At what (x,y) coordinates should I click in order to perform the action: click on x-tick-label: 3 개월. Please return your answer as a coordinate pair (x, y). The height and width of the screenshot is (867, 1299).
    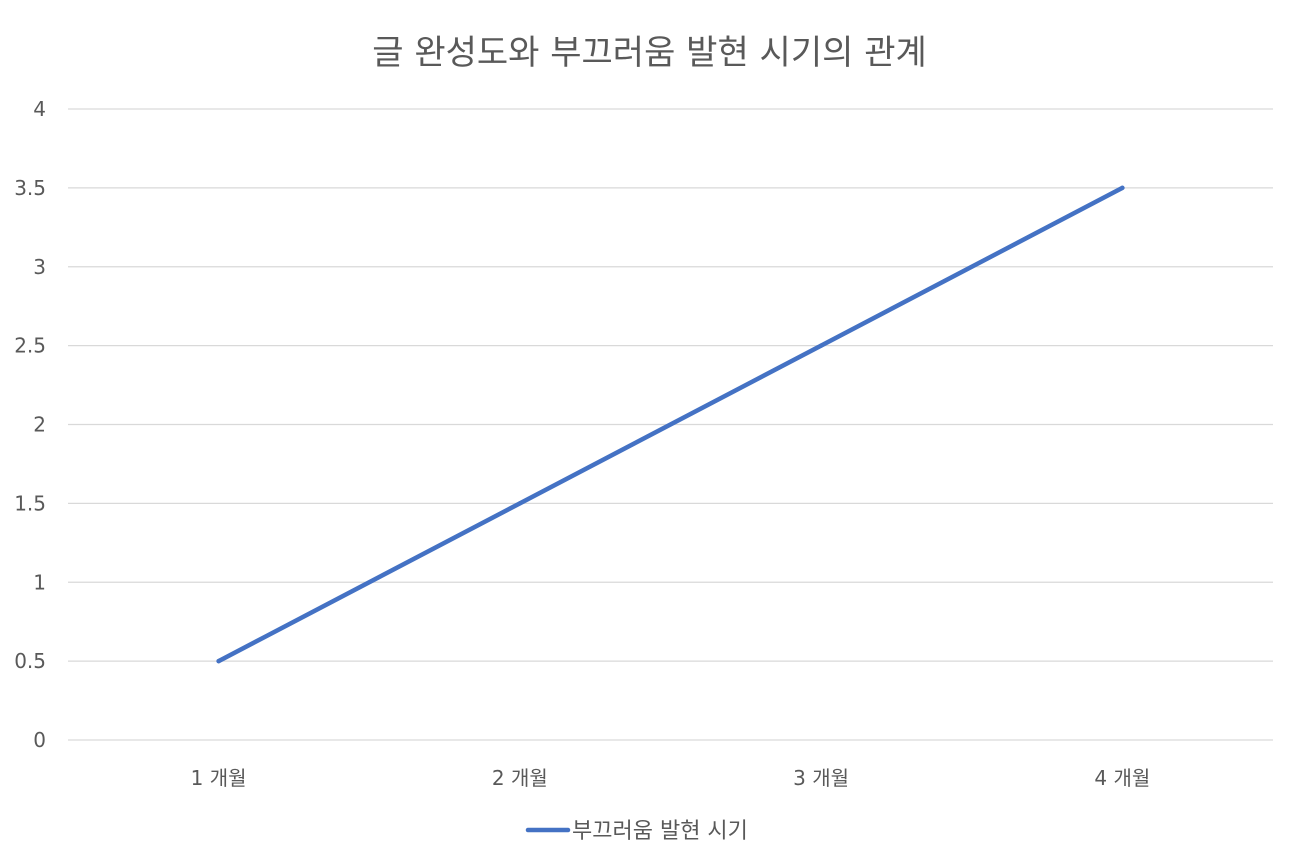
    Looking at the image, I should click on (821, 778).